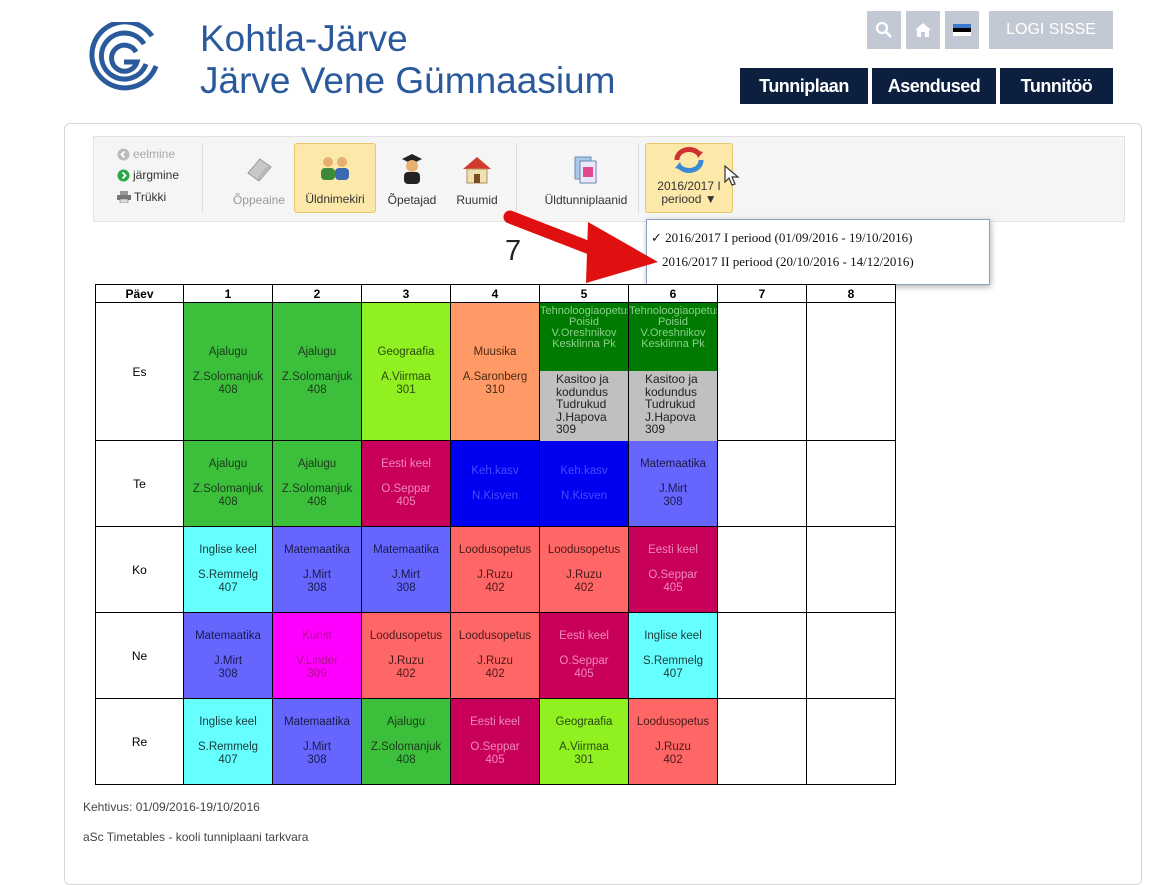 The image size is (1161, 885). I want to click on subject-button: Õppeaine, so click(259, 178).